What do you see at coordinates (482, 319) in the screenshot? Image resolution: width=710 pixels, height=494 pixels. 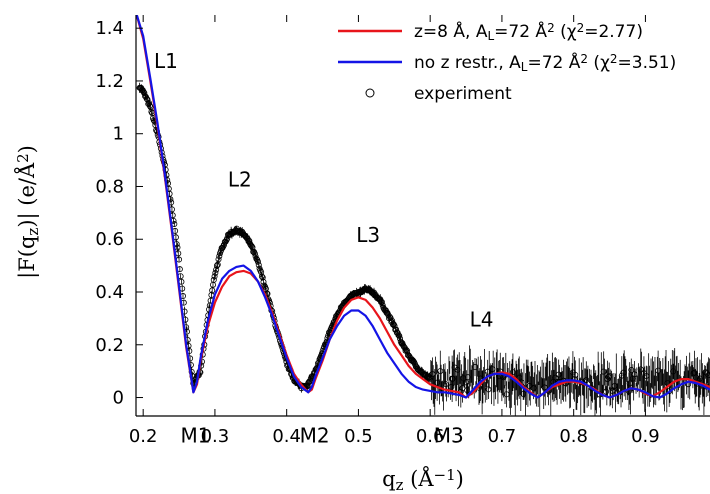 I see `annotation-l4: L4` at bounding box center [482, 319].